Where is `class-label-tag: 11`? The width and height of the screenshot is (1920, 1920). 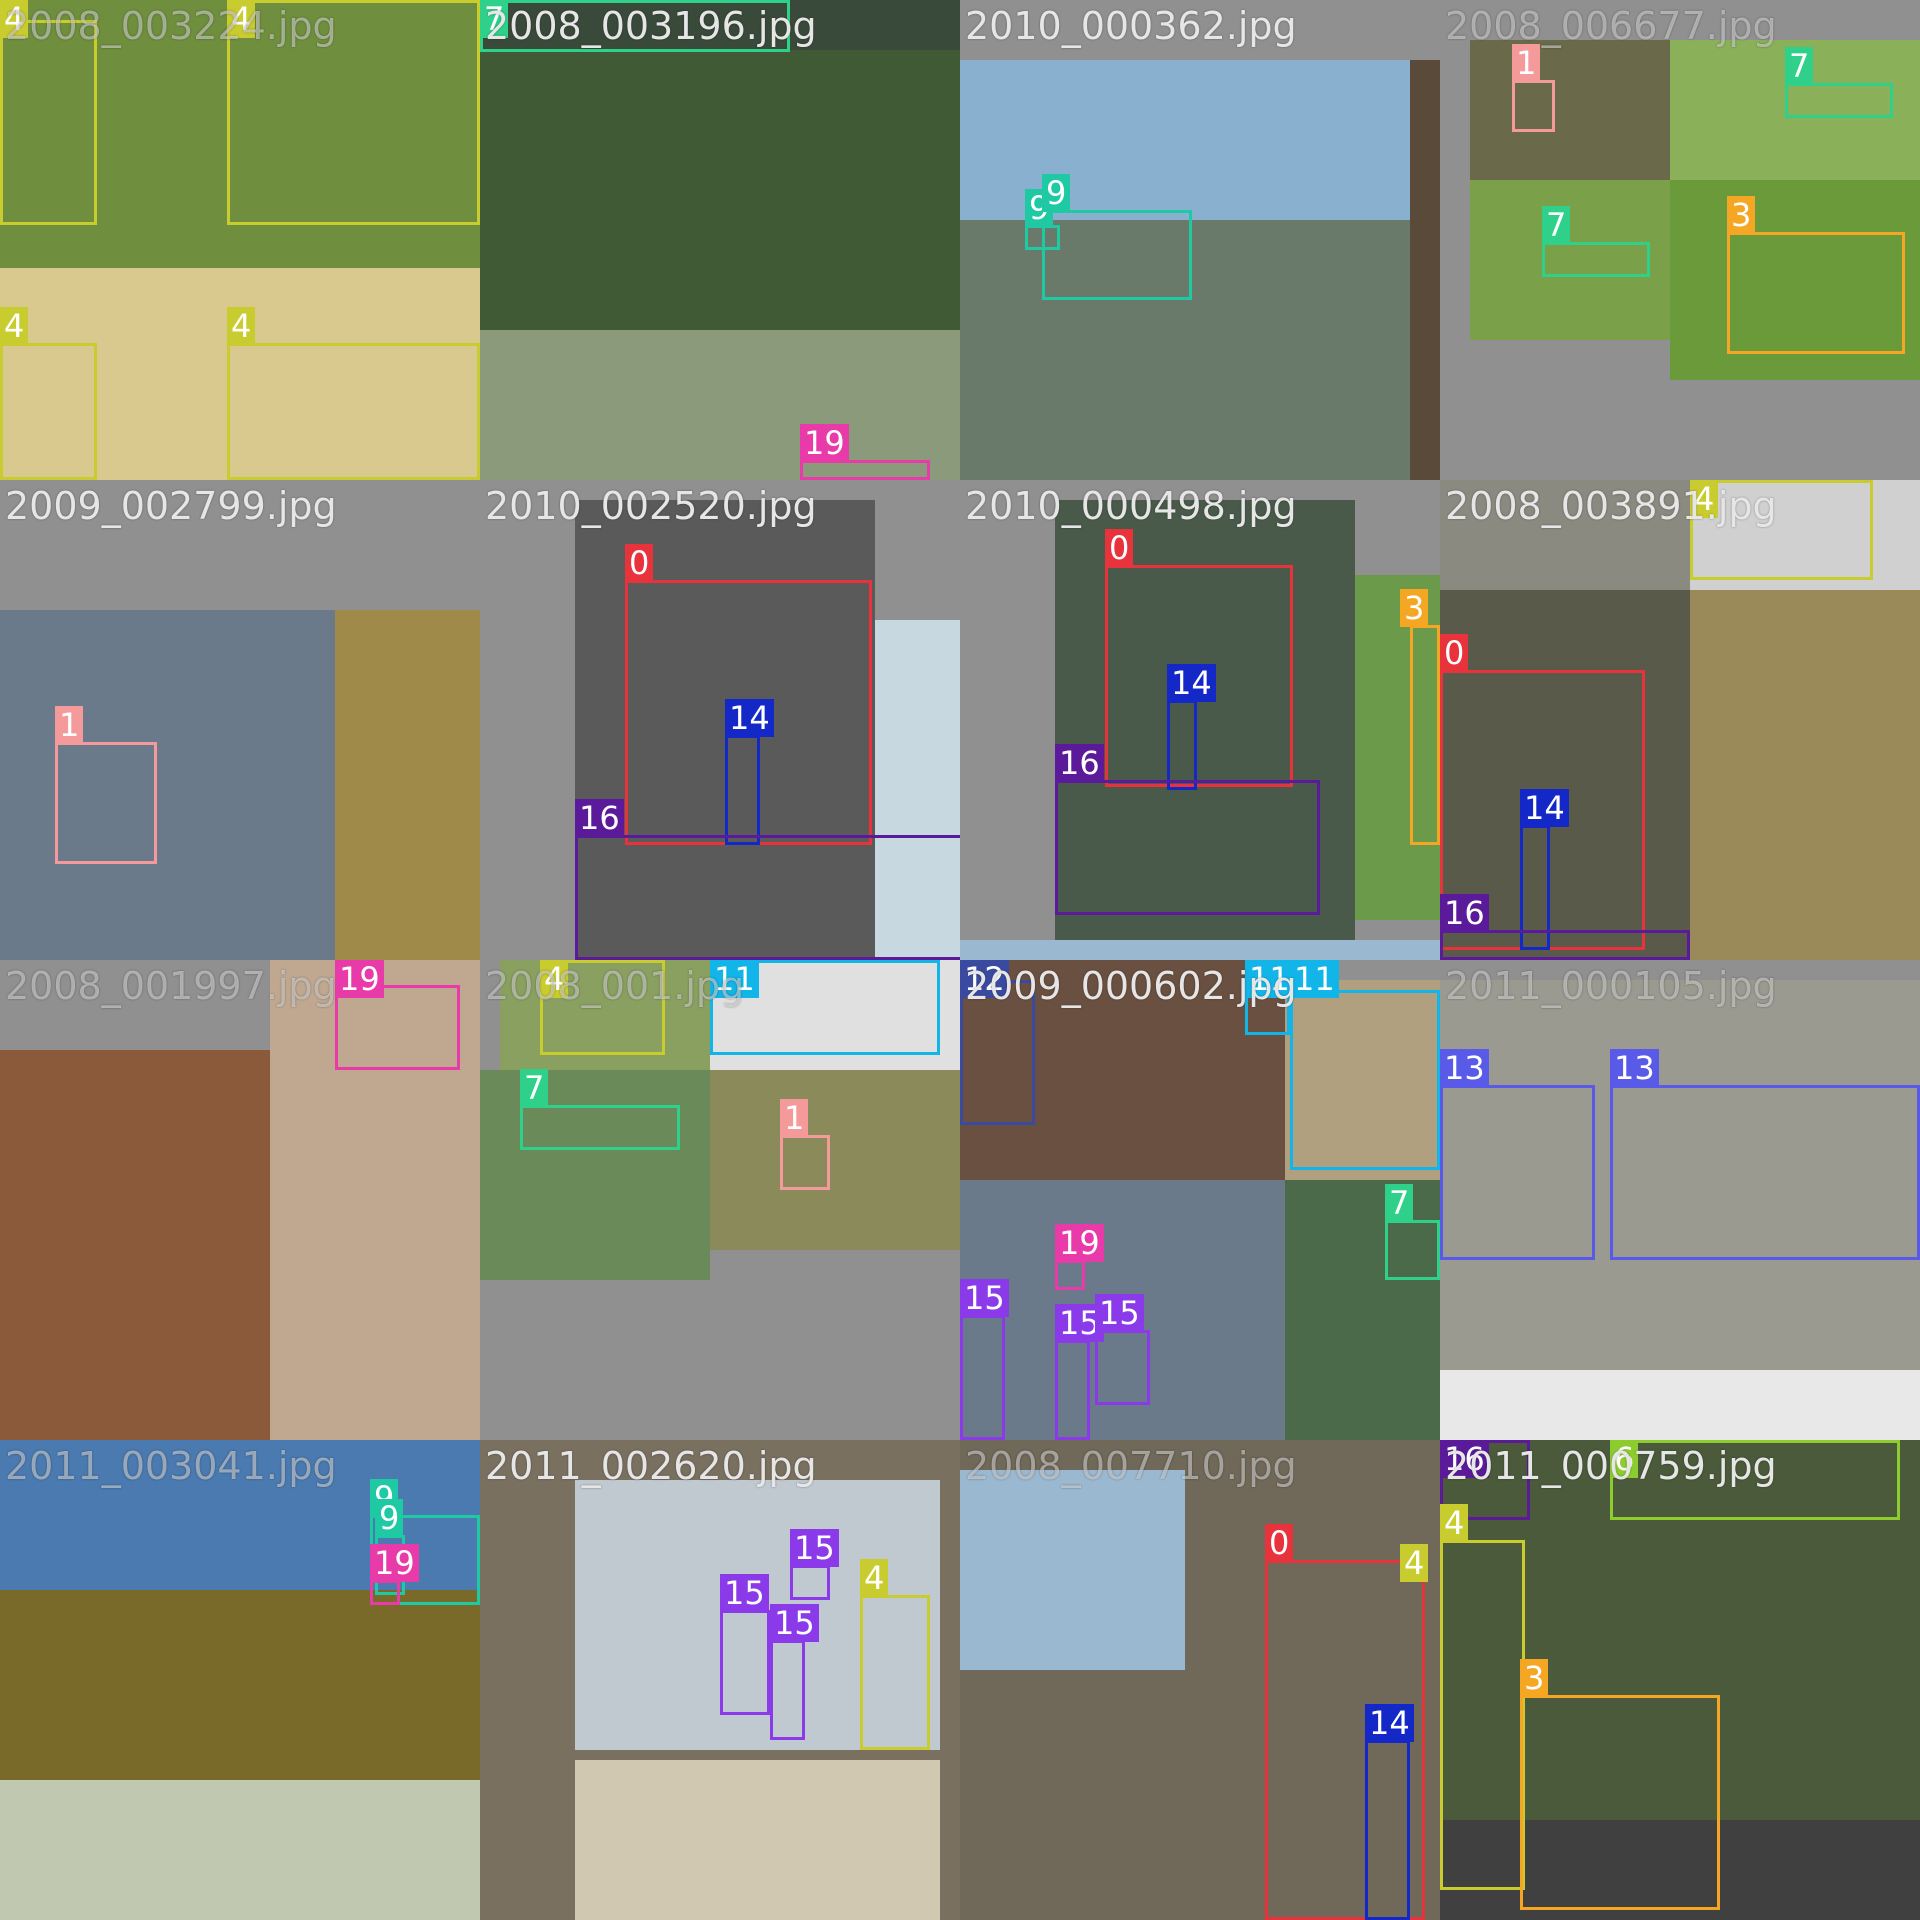 class-label-tag: 11 is located at coordinates (1269, 979).